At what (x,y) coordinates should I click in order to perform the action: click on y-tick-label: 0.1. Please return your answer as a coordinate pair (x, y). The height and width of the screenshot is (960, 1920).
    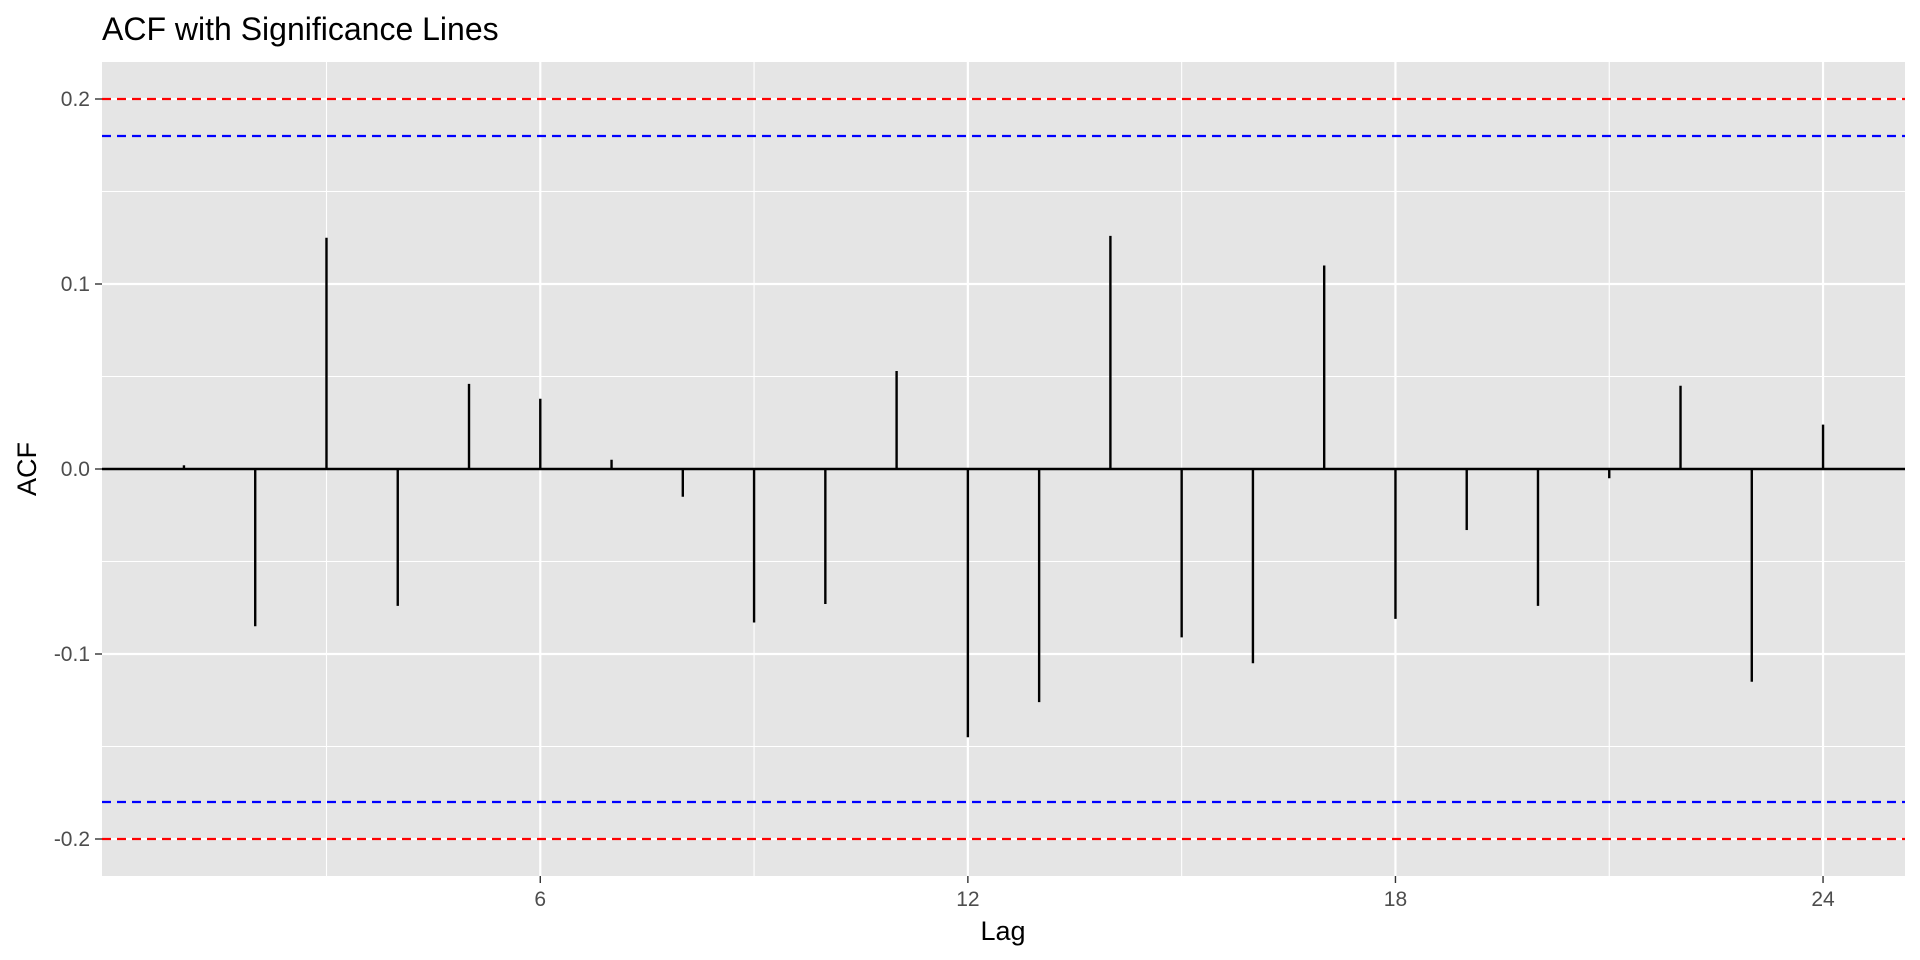
    Looking at the image, I should click on (75, 284).